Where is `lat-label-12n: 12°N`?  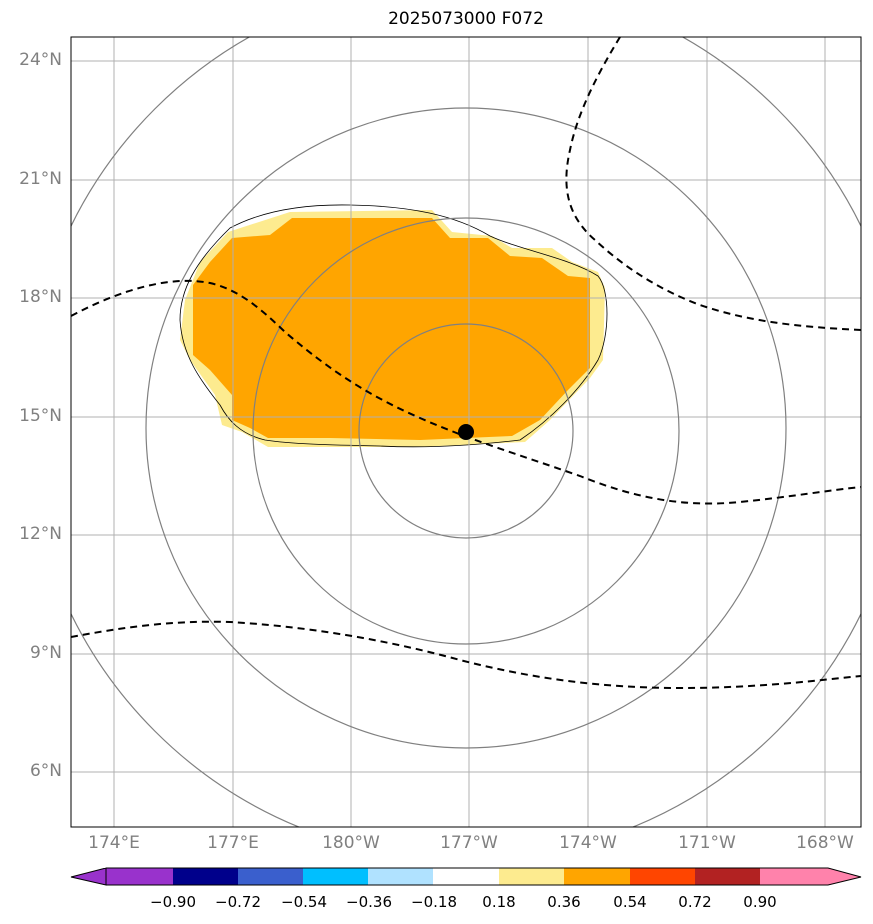
lat-label-12n: 12°N is located at coordinates (40, 534).